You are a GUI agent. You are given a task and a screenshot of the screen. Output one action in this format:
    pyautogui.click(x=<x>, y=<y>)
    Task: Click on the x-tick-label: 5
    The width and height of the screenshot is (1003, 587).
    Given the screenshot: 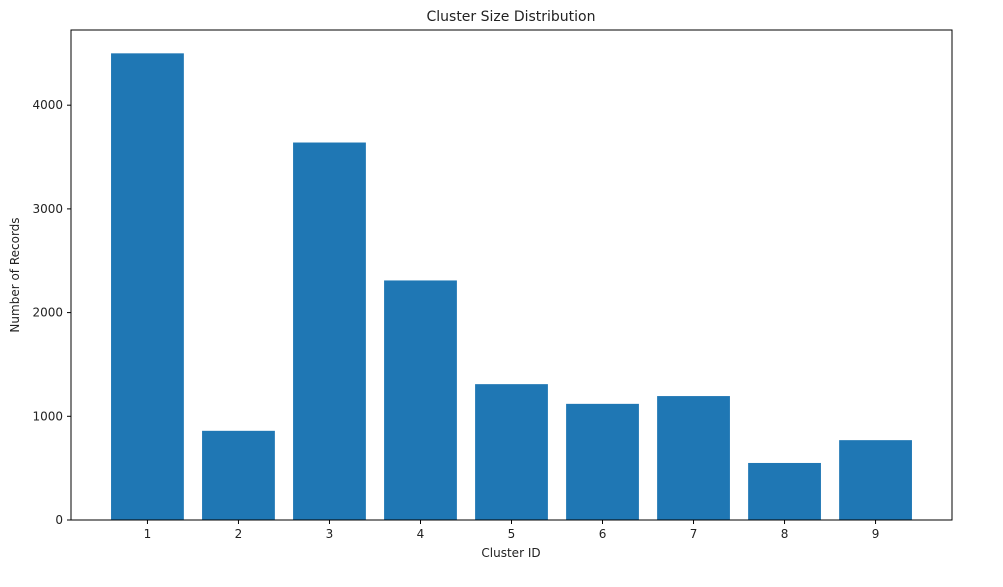 What is the action you would take?
    pyautogui.click(x=512, y=534)
    